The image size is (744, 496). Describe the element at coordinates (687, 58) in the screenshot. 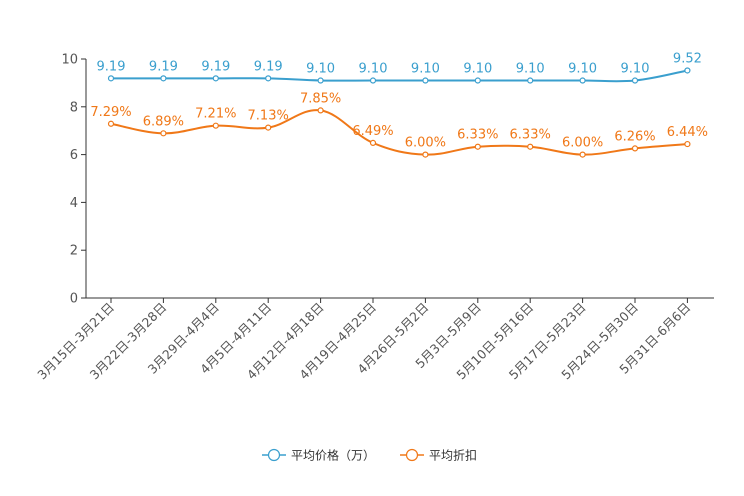

I see `data-label: 9.52` at that location.